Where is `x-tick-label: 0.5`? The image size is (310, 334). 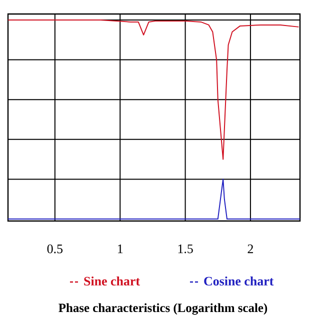 x-tick-label: 0.5 is located at coordinates (55, 249).